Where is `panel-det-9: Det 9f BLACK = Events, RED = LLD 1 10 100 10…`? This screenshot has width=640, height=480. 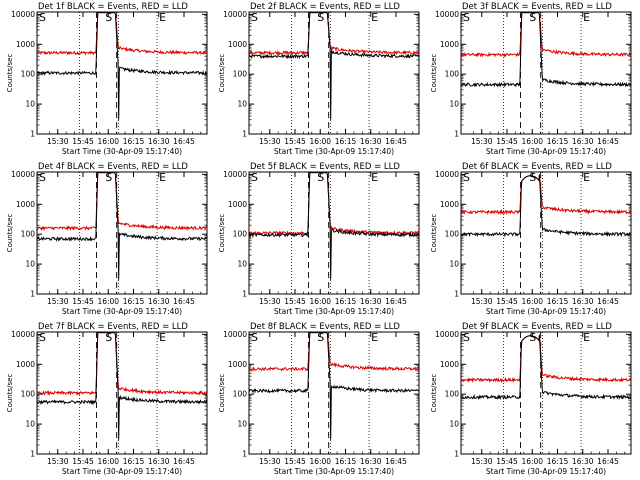
panel-det-9: Det 9f BLACK = Events, RED = LLD 1 10 100 10… is located at coordinates (531, 399).